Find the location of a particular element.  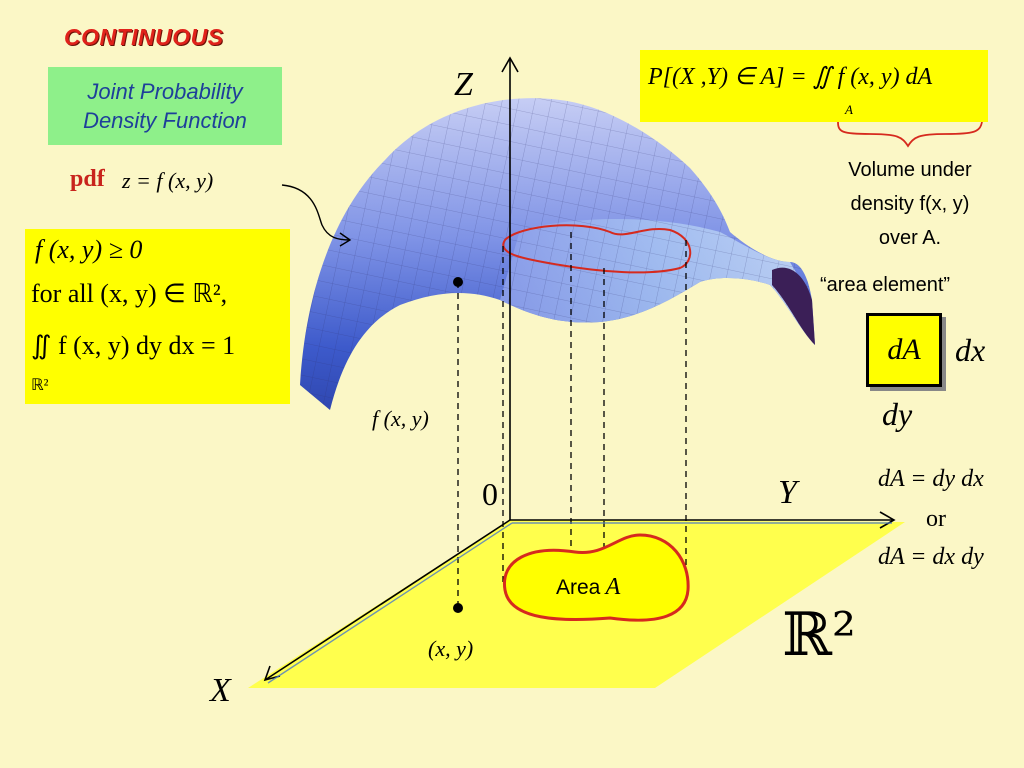

area-a-region is located at coordinates (596, 577).